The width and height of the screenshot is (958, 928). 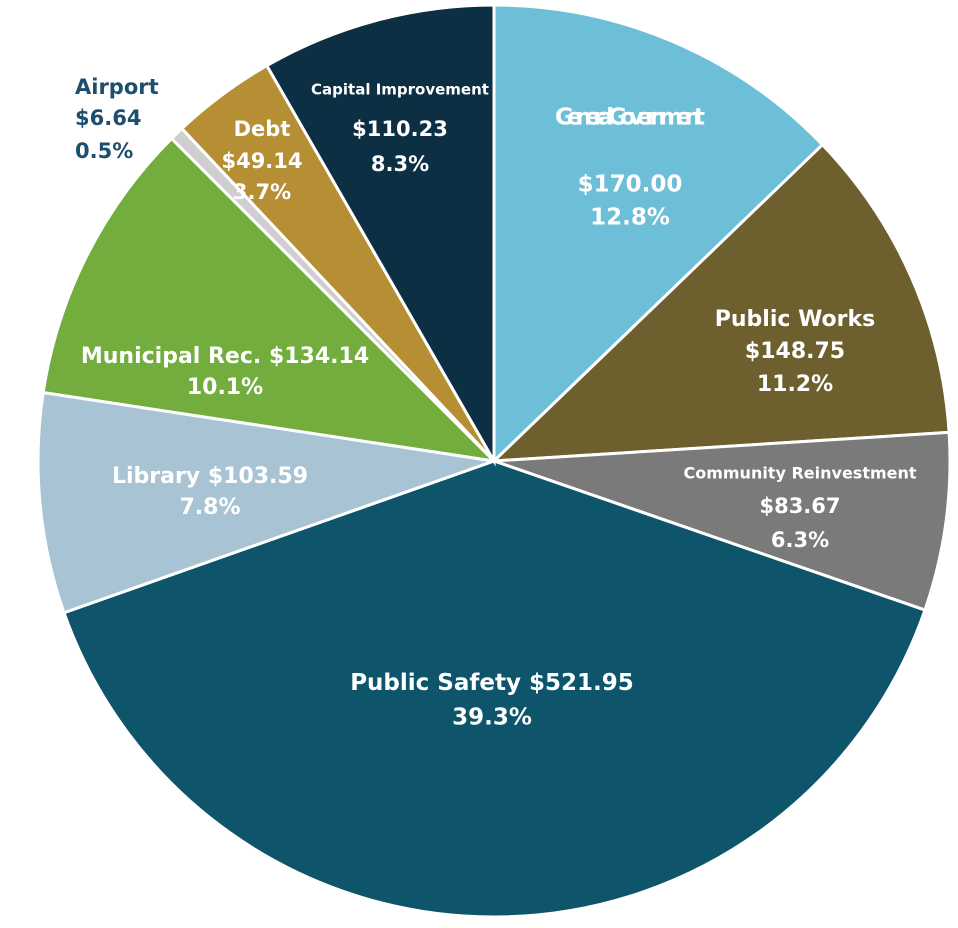 I want to click on slice-percent: 12.8%, so click(x=630, y=218).